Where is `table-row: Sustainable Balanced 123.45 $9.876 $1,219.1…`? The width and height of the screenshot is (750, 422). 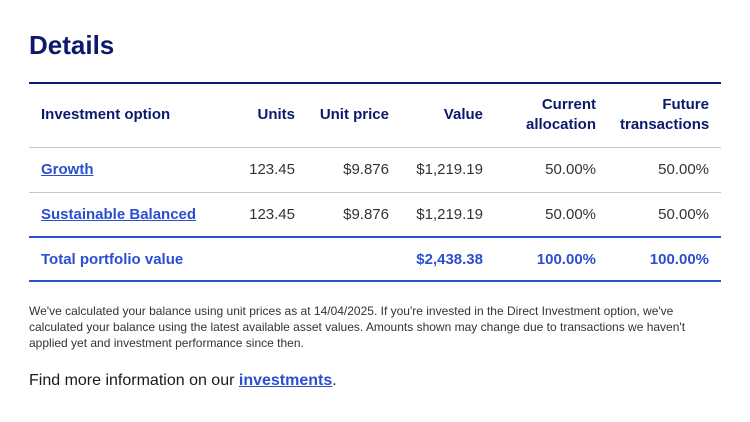 table-row: Sustainable Balanced 123.45 $9.876 $1,219.1… is located at coordinates (375, 214).